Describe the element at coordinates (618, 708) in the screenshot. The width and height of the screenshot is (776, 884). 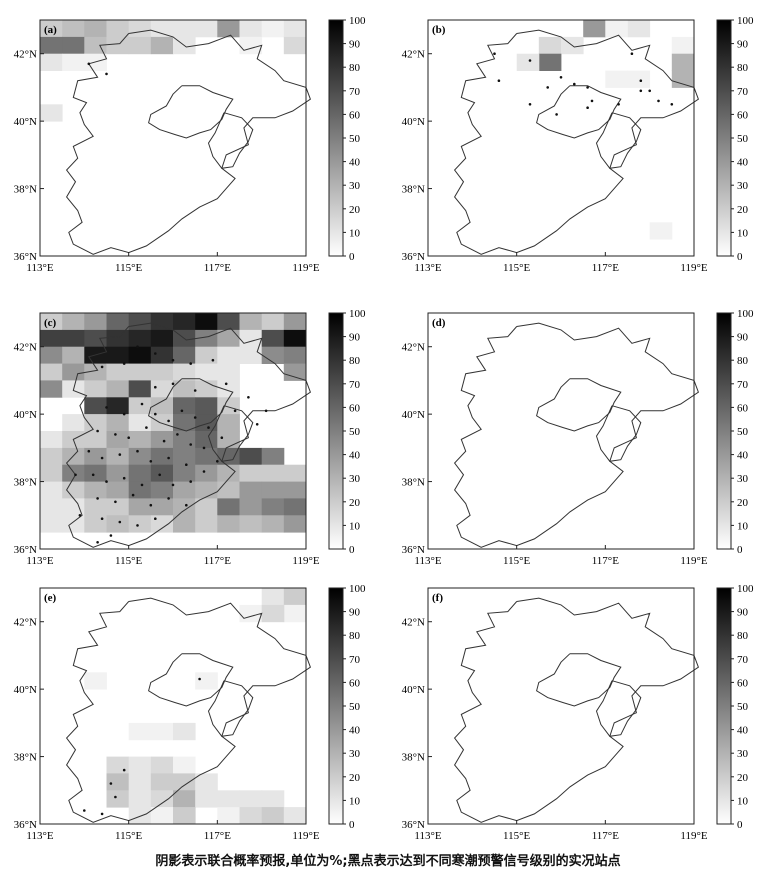
I see `tianjin-boundary` at that location.